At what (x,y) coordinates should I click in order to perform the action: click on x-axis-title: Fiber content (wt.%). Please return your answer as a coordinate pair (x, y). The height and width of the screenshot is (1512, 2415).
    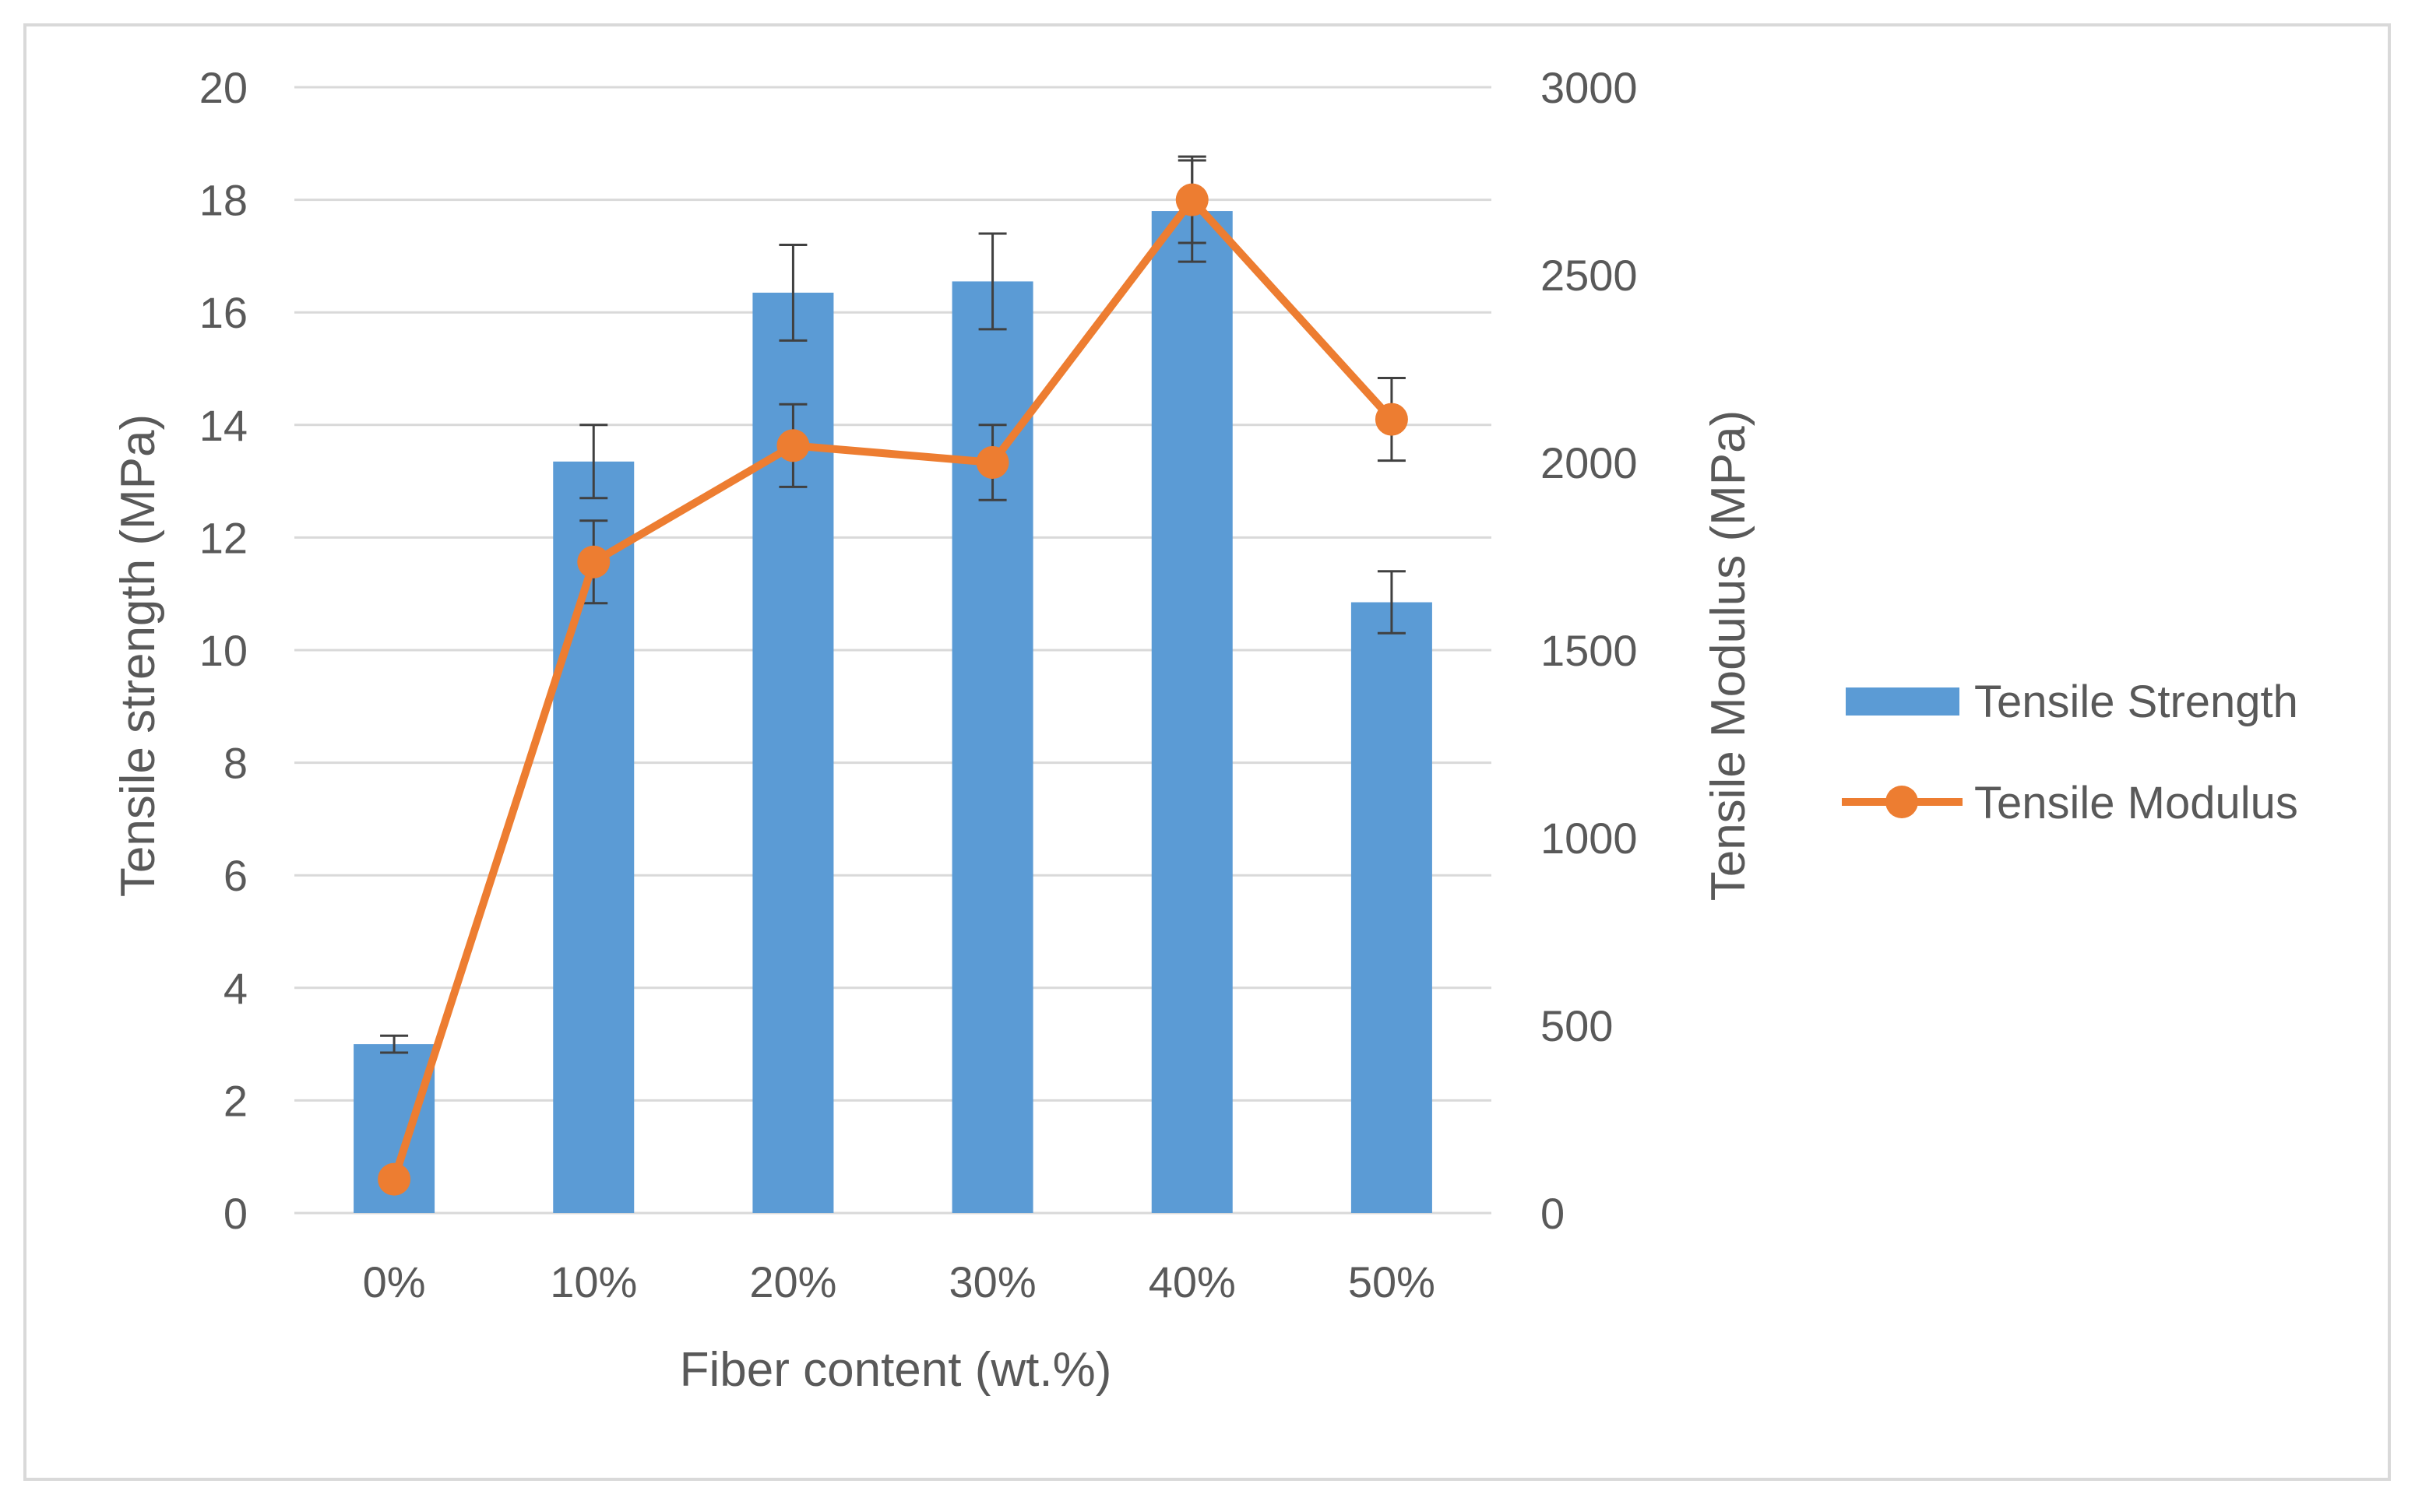
    Looking at the image, I should click on (896, 1370).